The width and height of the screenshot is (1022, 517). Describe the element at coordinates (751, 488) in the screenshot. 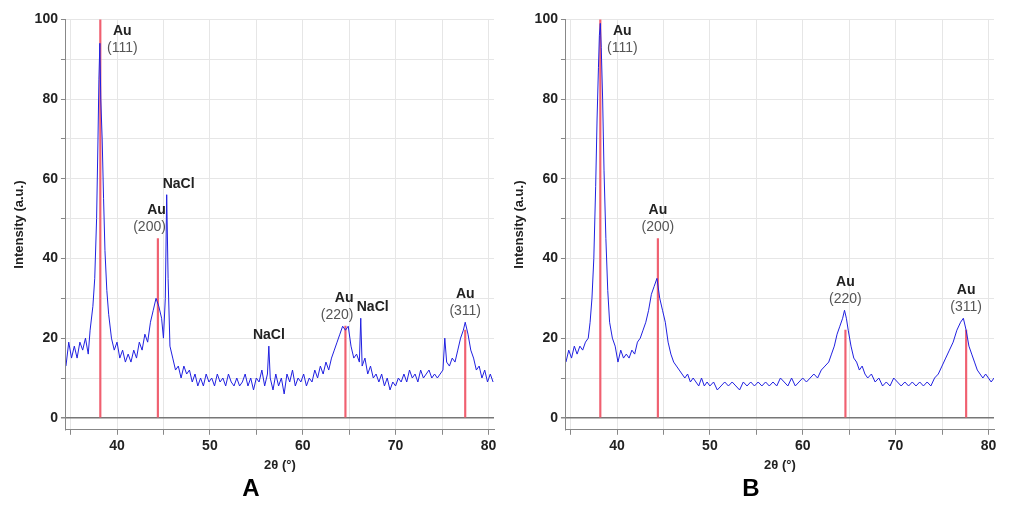

I see `text: B` at that location.